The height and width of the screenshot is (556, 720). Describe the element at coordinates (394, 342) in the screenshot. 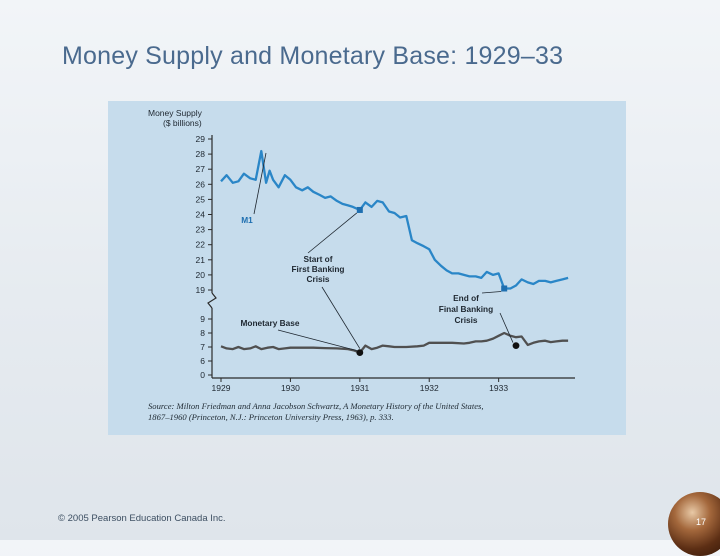

I see `monetary-base-series-line` at that location.